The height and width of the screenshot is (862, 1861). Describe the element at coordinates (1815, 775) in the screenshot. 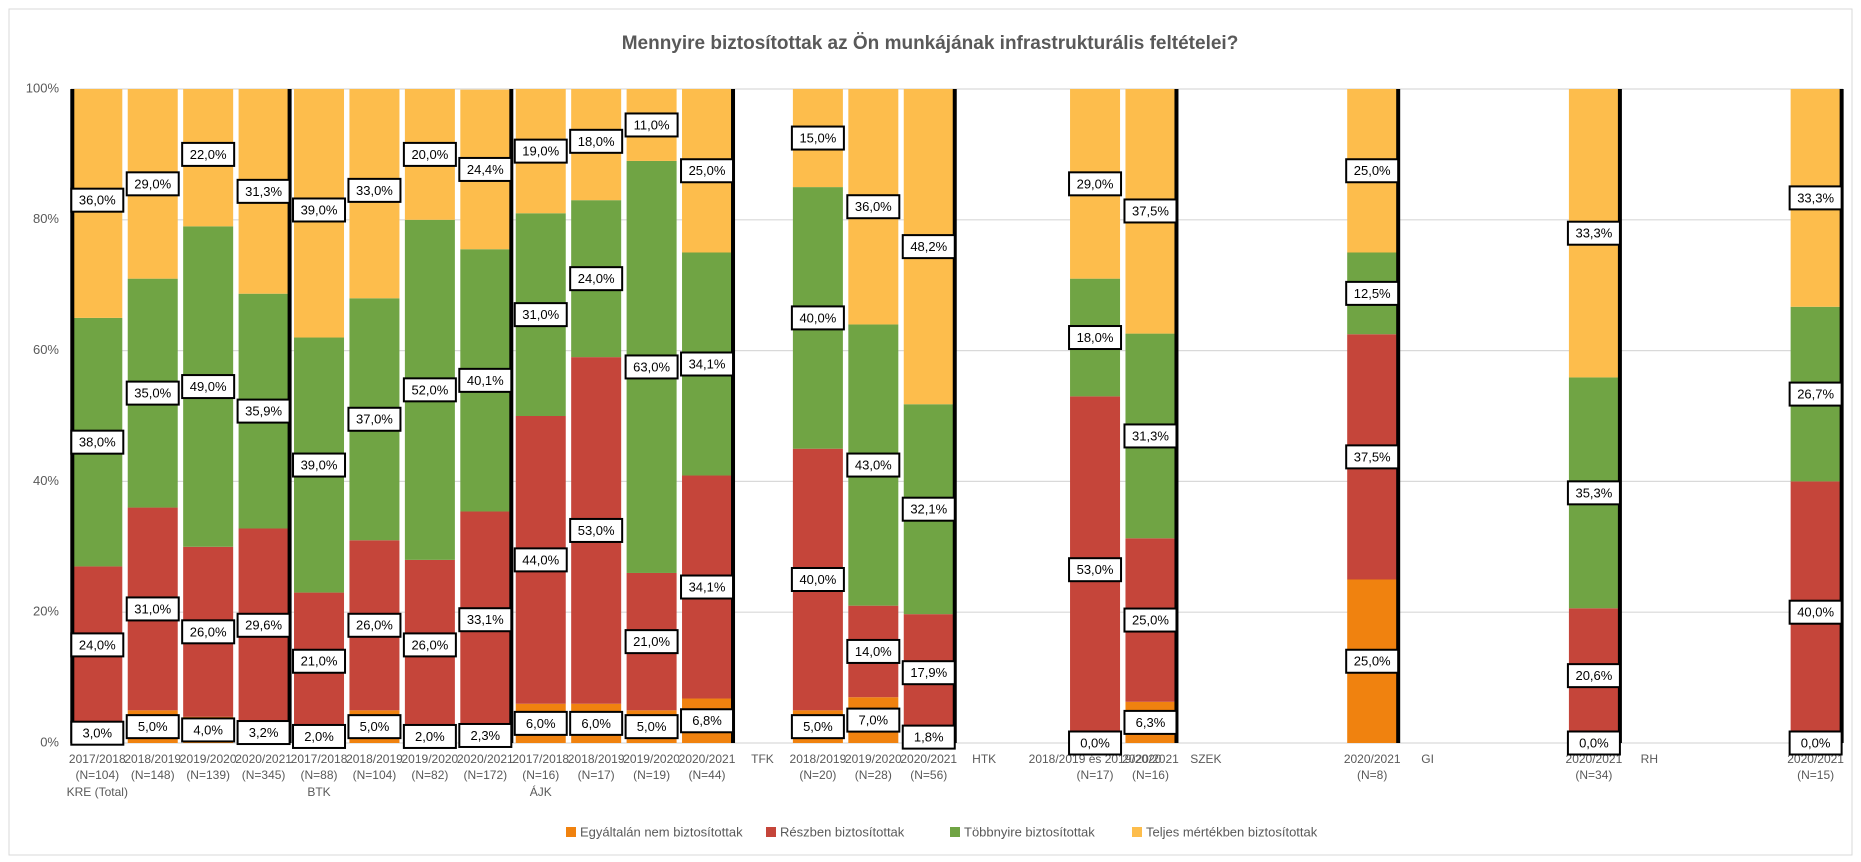

I see `x-tick-label: (N=15)` at that location.